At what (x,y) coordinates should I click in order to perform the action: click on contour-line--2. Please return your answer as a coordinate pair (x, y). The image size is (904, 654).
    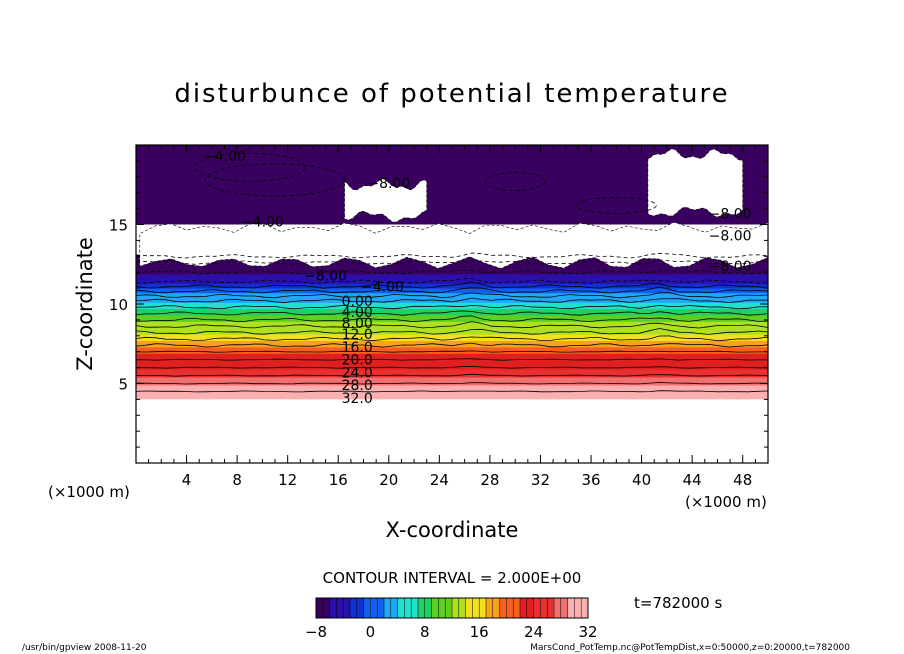
    Looking at the image, I should click on (452, 280).